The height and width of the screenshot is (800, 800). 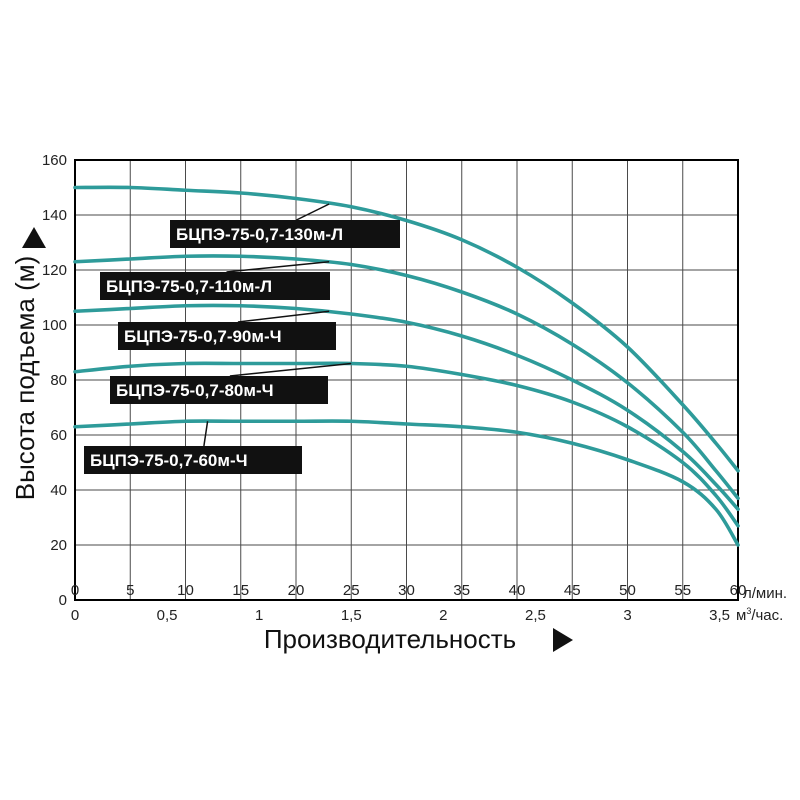 I want to click on x-tick-label-m3h: 2,5, so click(x=535, y=615).